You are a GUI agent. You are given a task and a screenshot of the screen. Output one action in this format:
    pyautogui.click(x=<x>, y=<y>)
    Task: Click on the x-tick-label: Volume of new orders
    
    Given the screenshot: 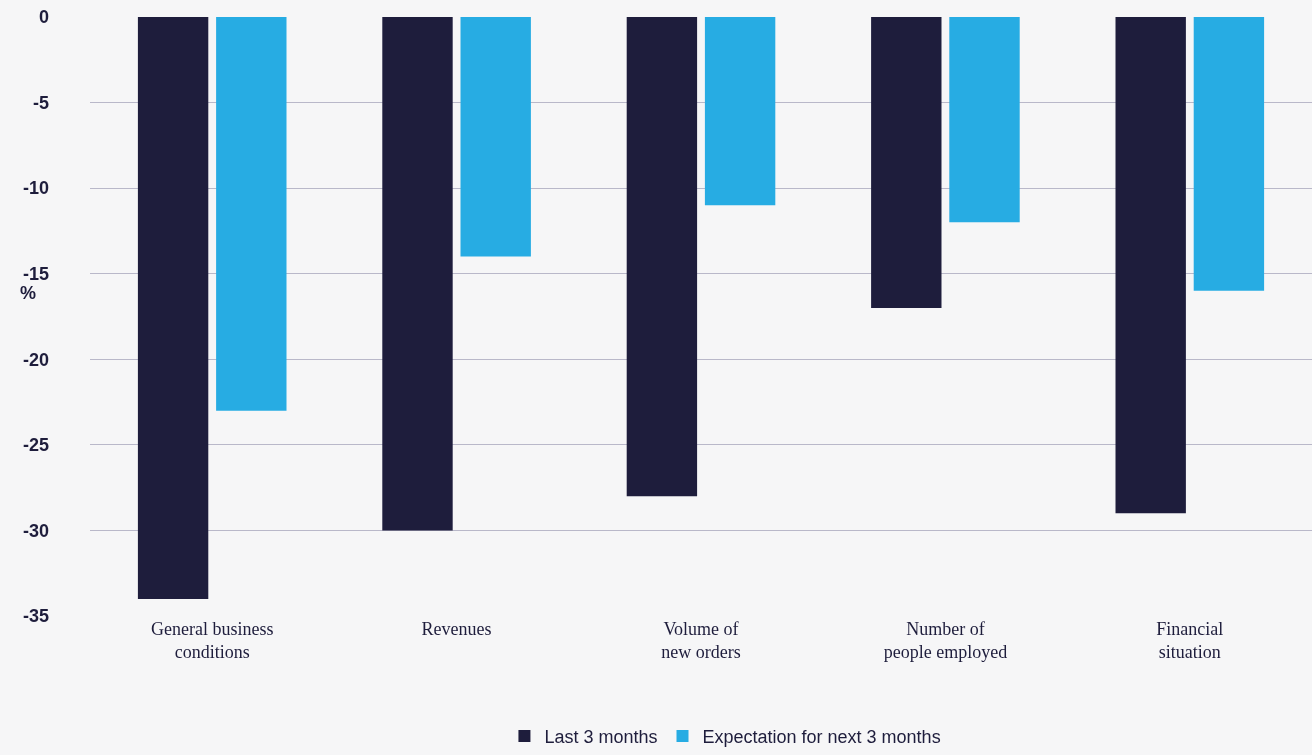 What is the action you would take?
    pyautogui.click(x=701, y=641)
    